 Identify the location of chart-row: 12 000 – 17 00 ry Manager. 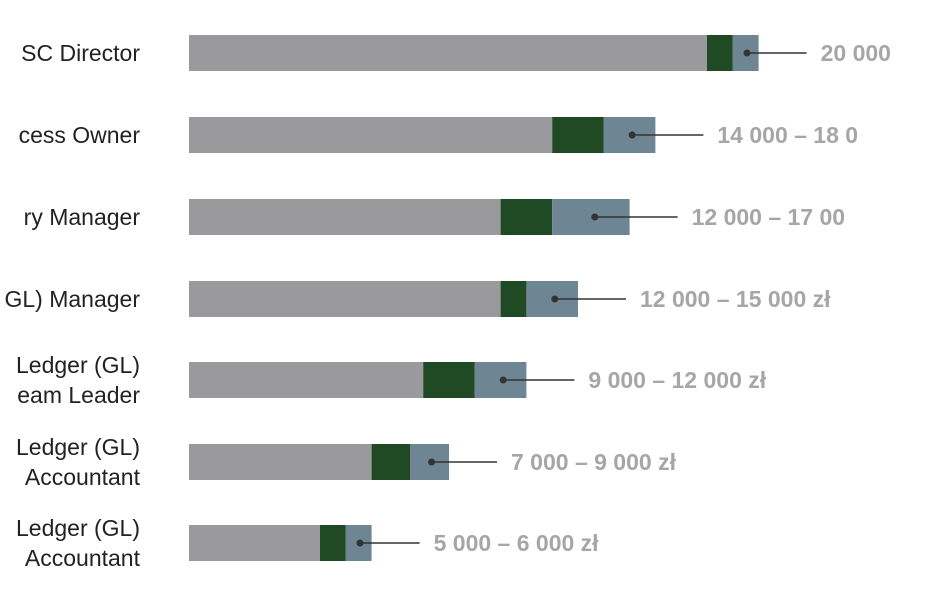
(434, 217).